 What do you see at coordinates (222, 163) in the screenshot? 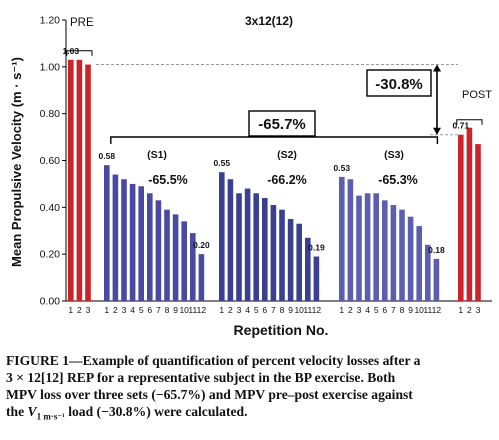
I see `bar-value-label: 0.55` at bounding box center [222, 163].